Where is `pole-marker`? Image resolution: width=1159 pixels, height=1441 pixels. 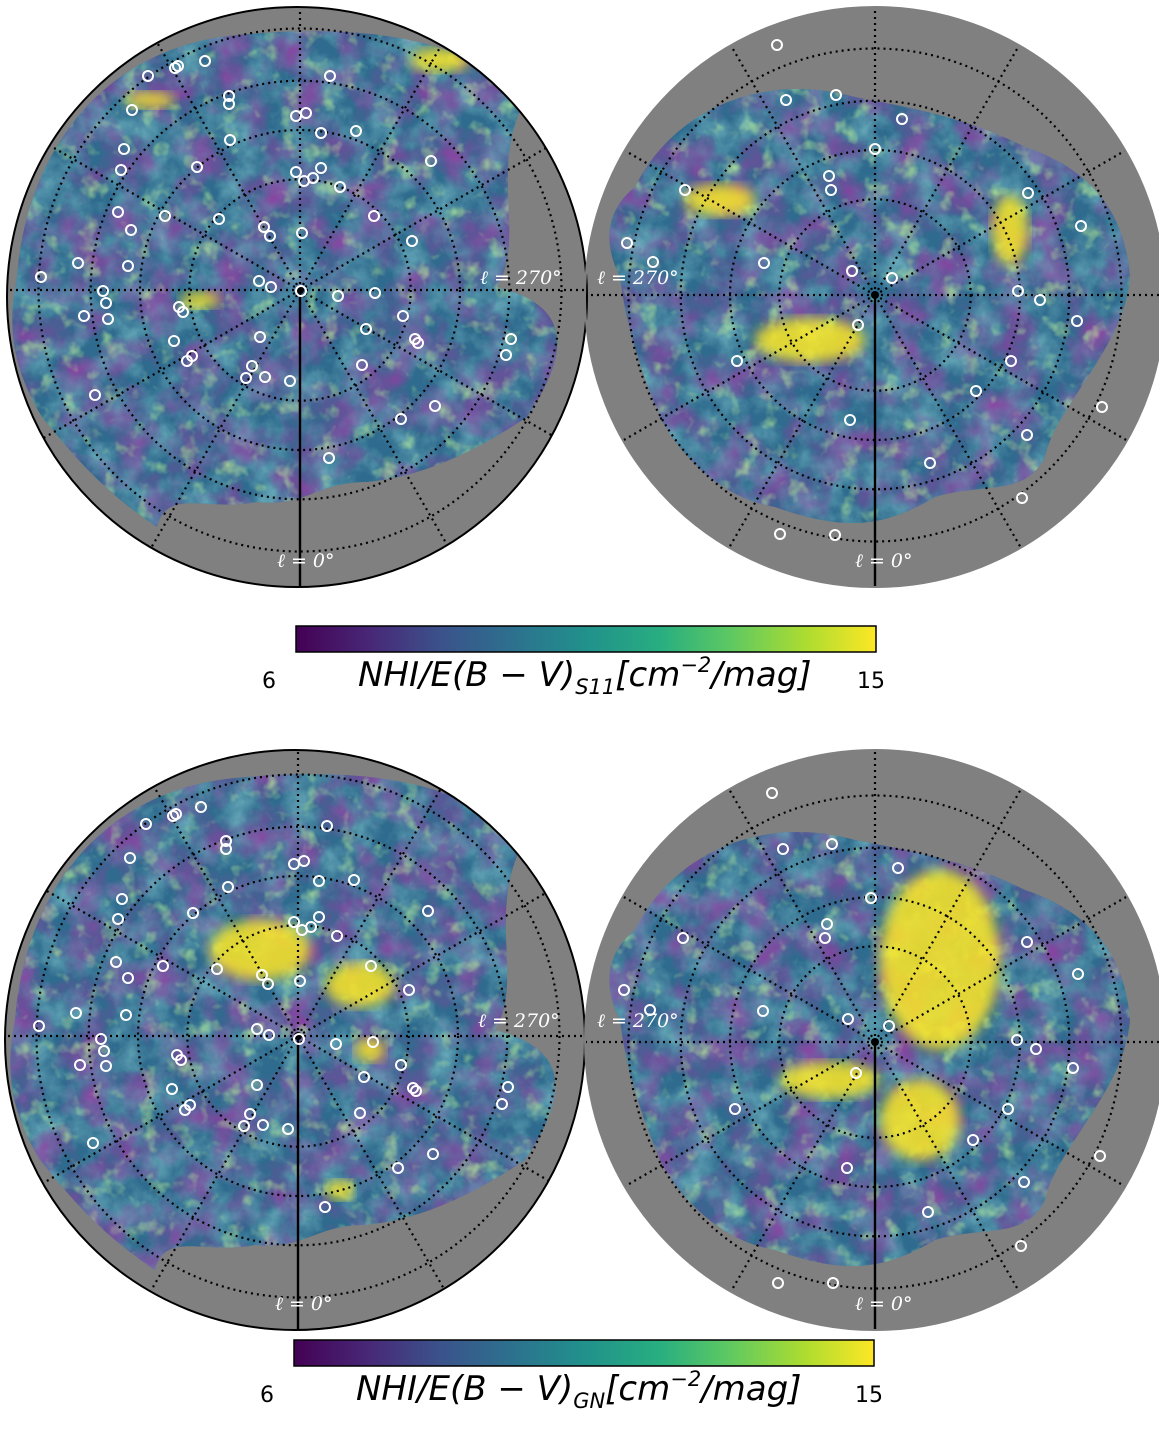 pole-marker is located at coordinates (875, 1042).